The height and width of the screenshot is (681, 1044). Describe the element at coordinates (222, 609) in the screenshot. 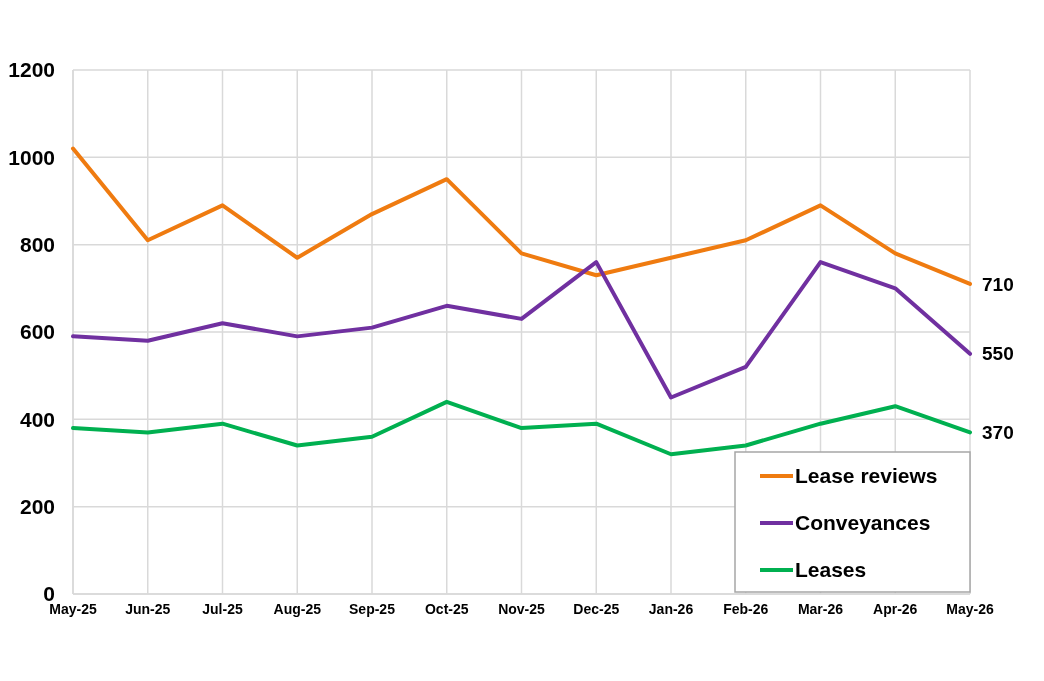

I see `x-tick-label: Jul-25` at that location.